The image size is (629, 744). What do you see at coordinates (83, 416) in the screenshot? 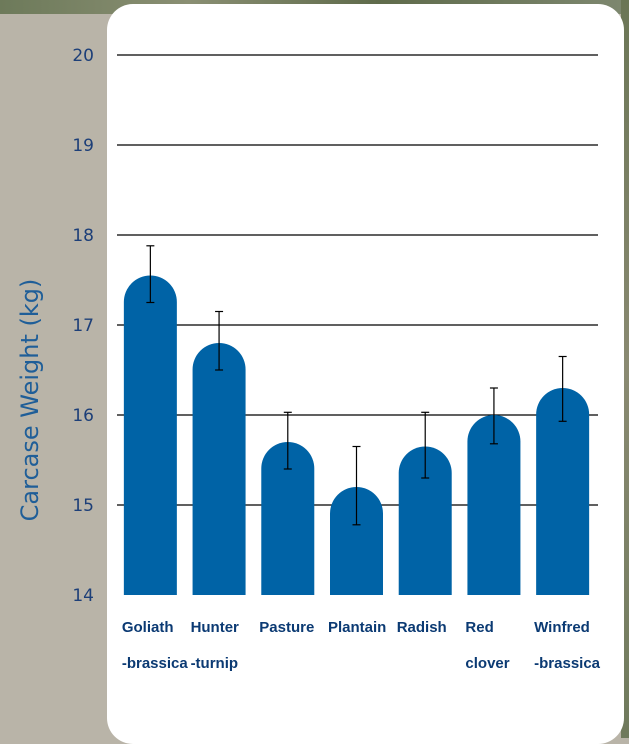
I see `y-tick-label: 16` at bounding box center [83, 416].